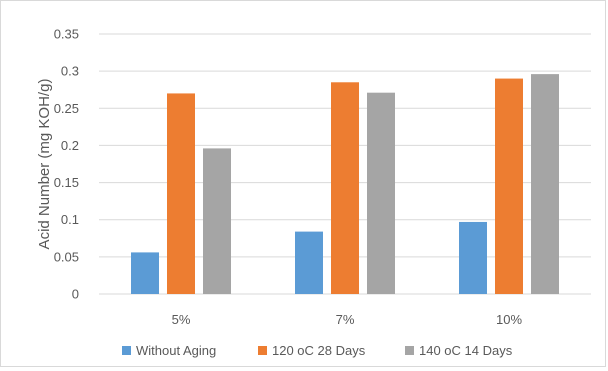  I want to click on x-tick-label: 10%, so click(509, 319).